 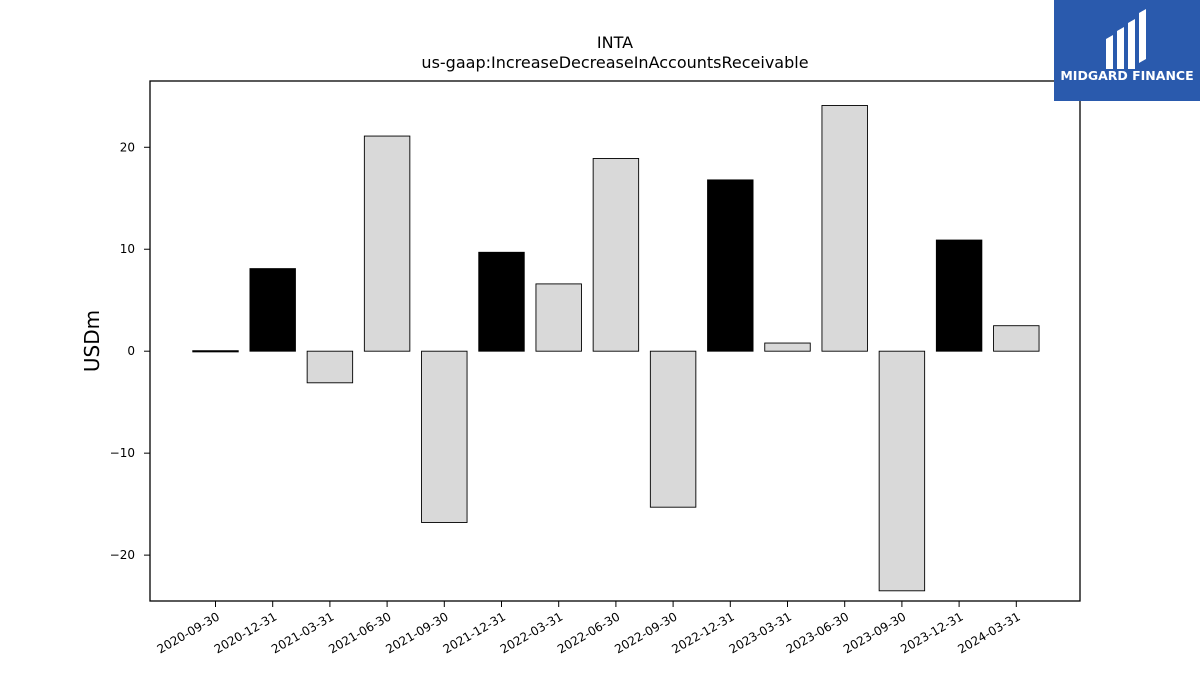 I want to click on midgard-logo-icon, so click(x=1126, y=39).